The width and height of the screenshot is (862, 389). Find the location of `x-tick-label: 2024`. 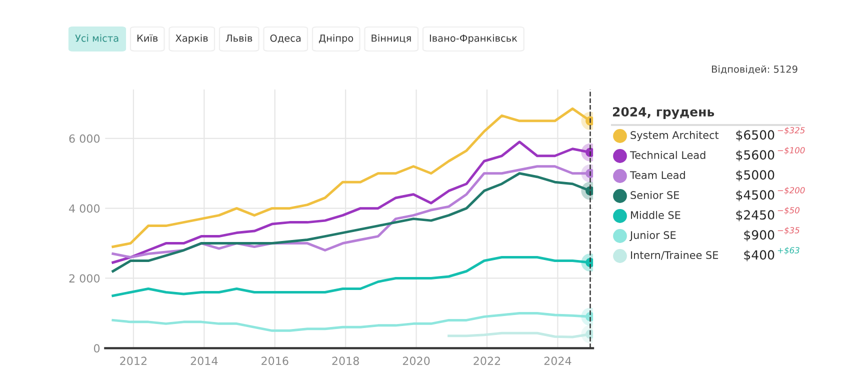

x-tick-label: 2024 is located at coordinates (558, 361).